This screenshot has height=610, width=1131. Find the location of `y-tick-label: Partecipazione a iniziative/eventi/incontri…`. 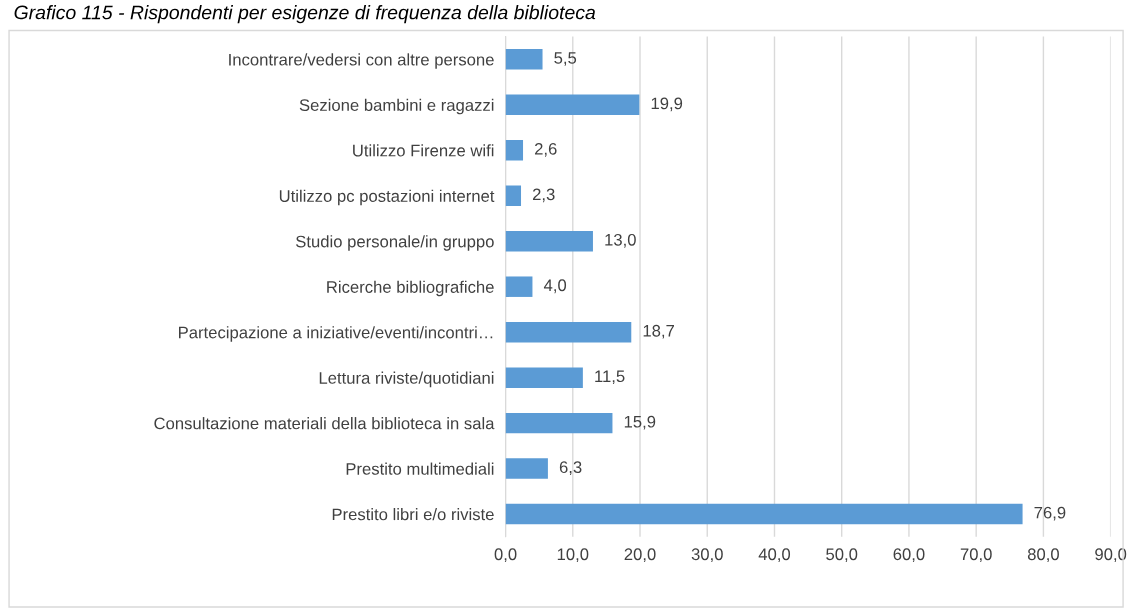

y-tick-label: Partecipazione a iniziative/eventi/incontri… is located at coordinates (336, 334).